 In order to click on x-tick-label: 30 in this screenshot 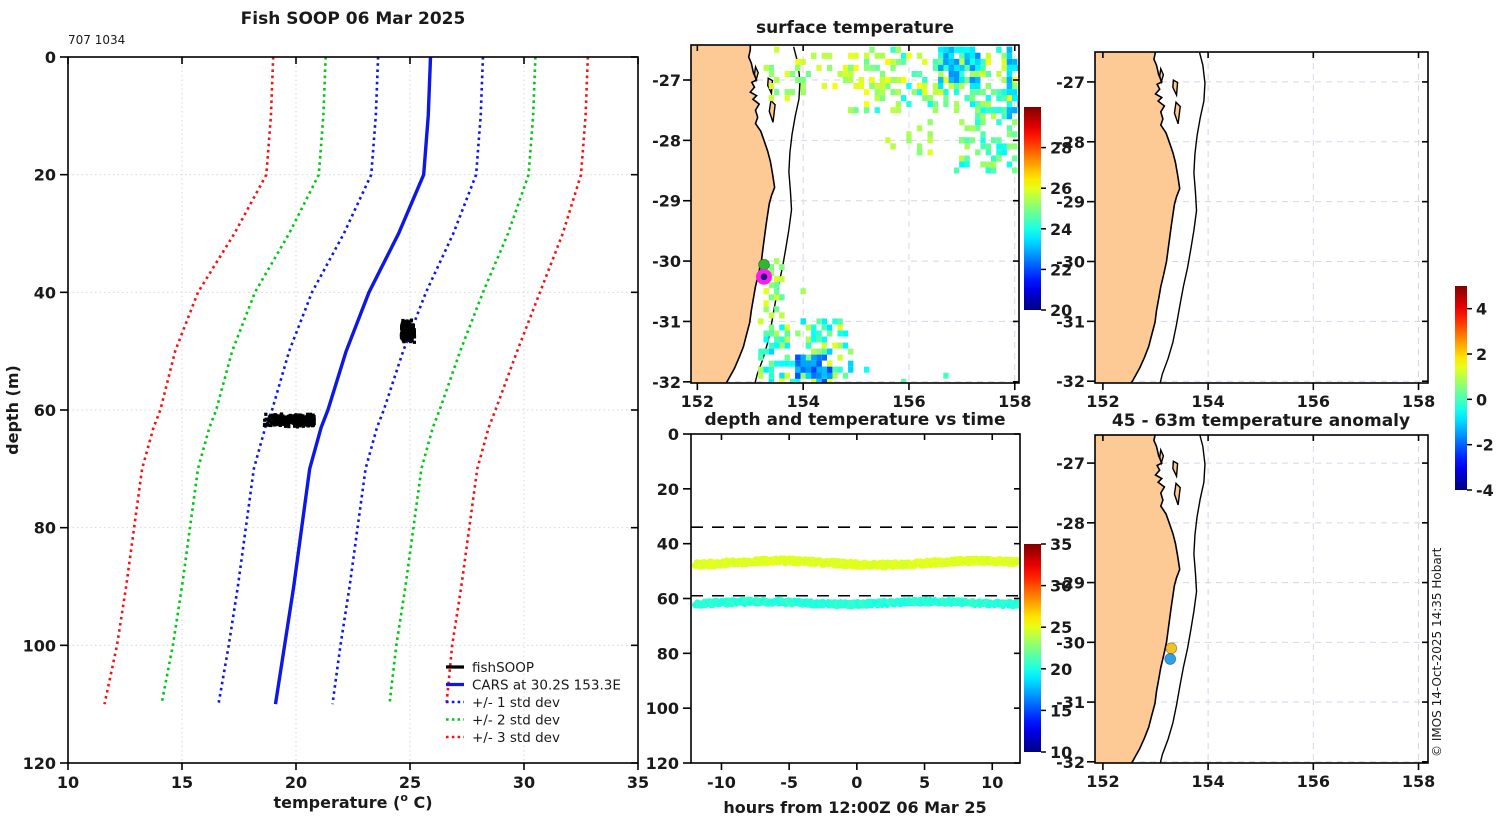, I will do `click(524, 782)`.